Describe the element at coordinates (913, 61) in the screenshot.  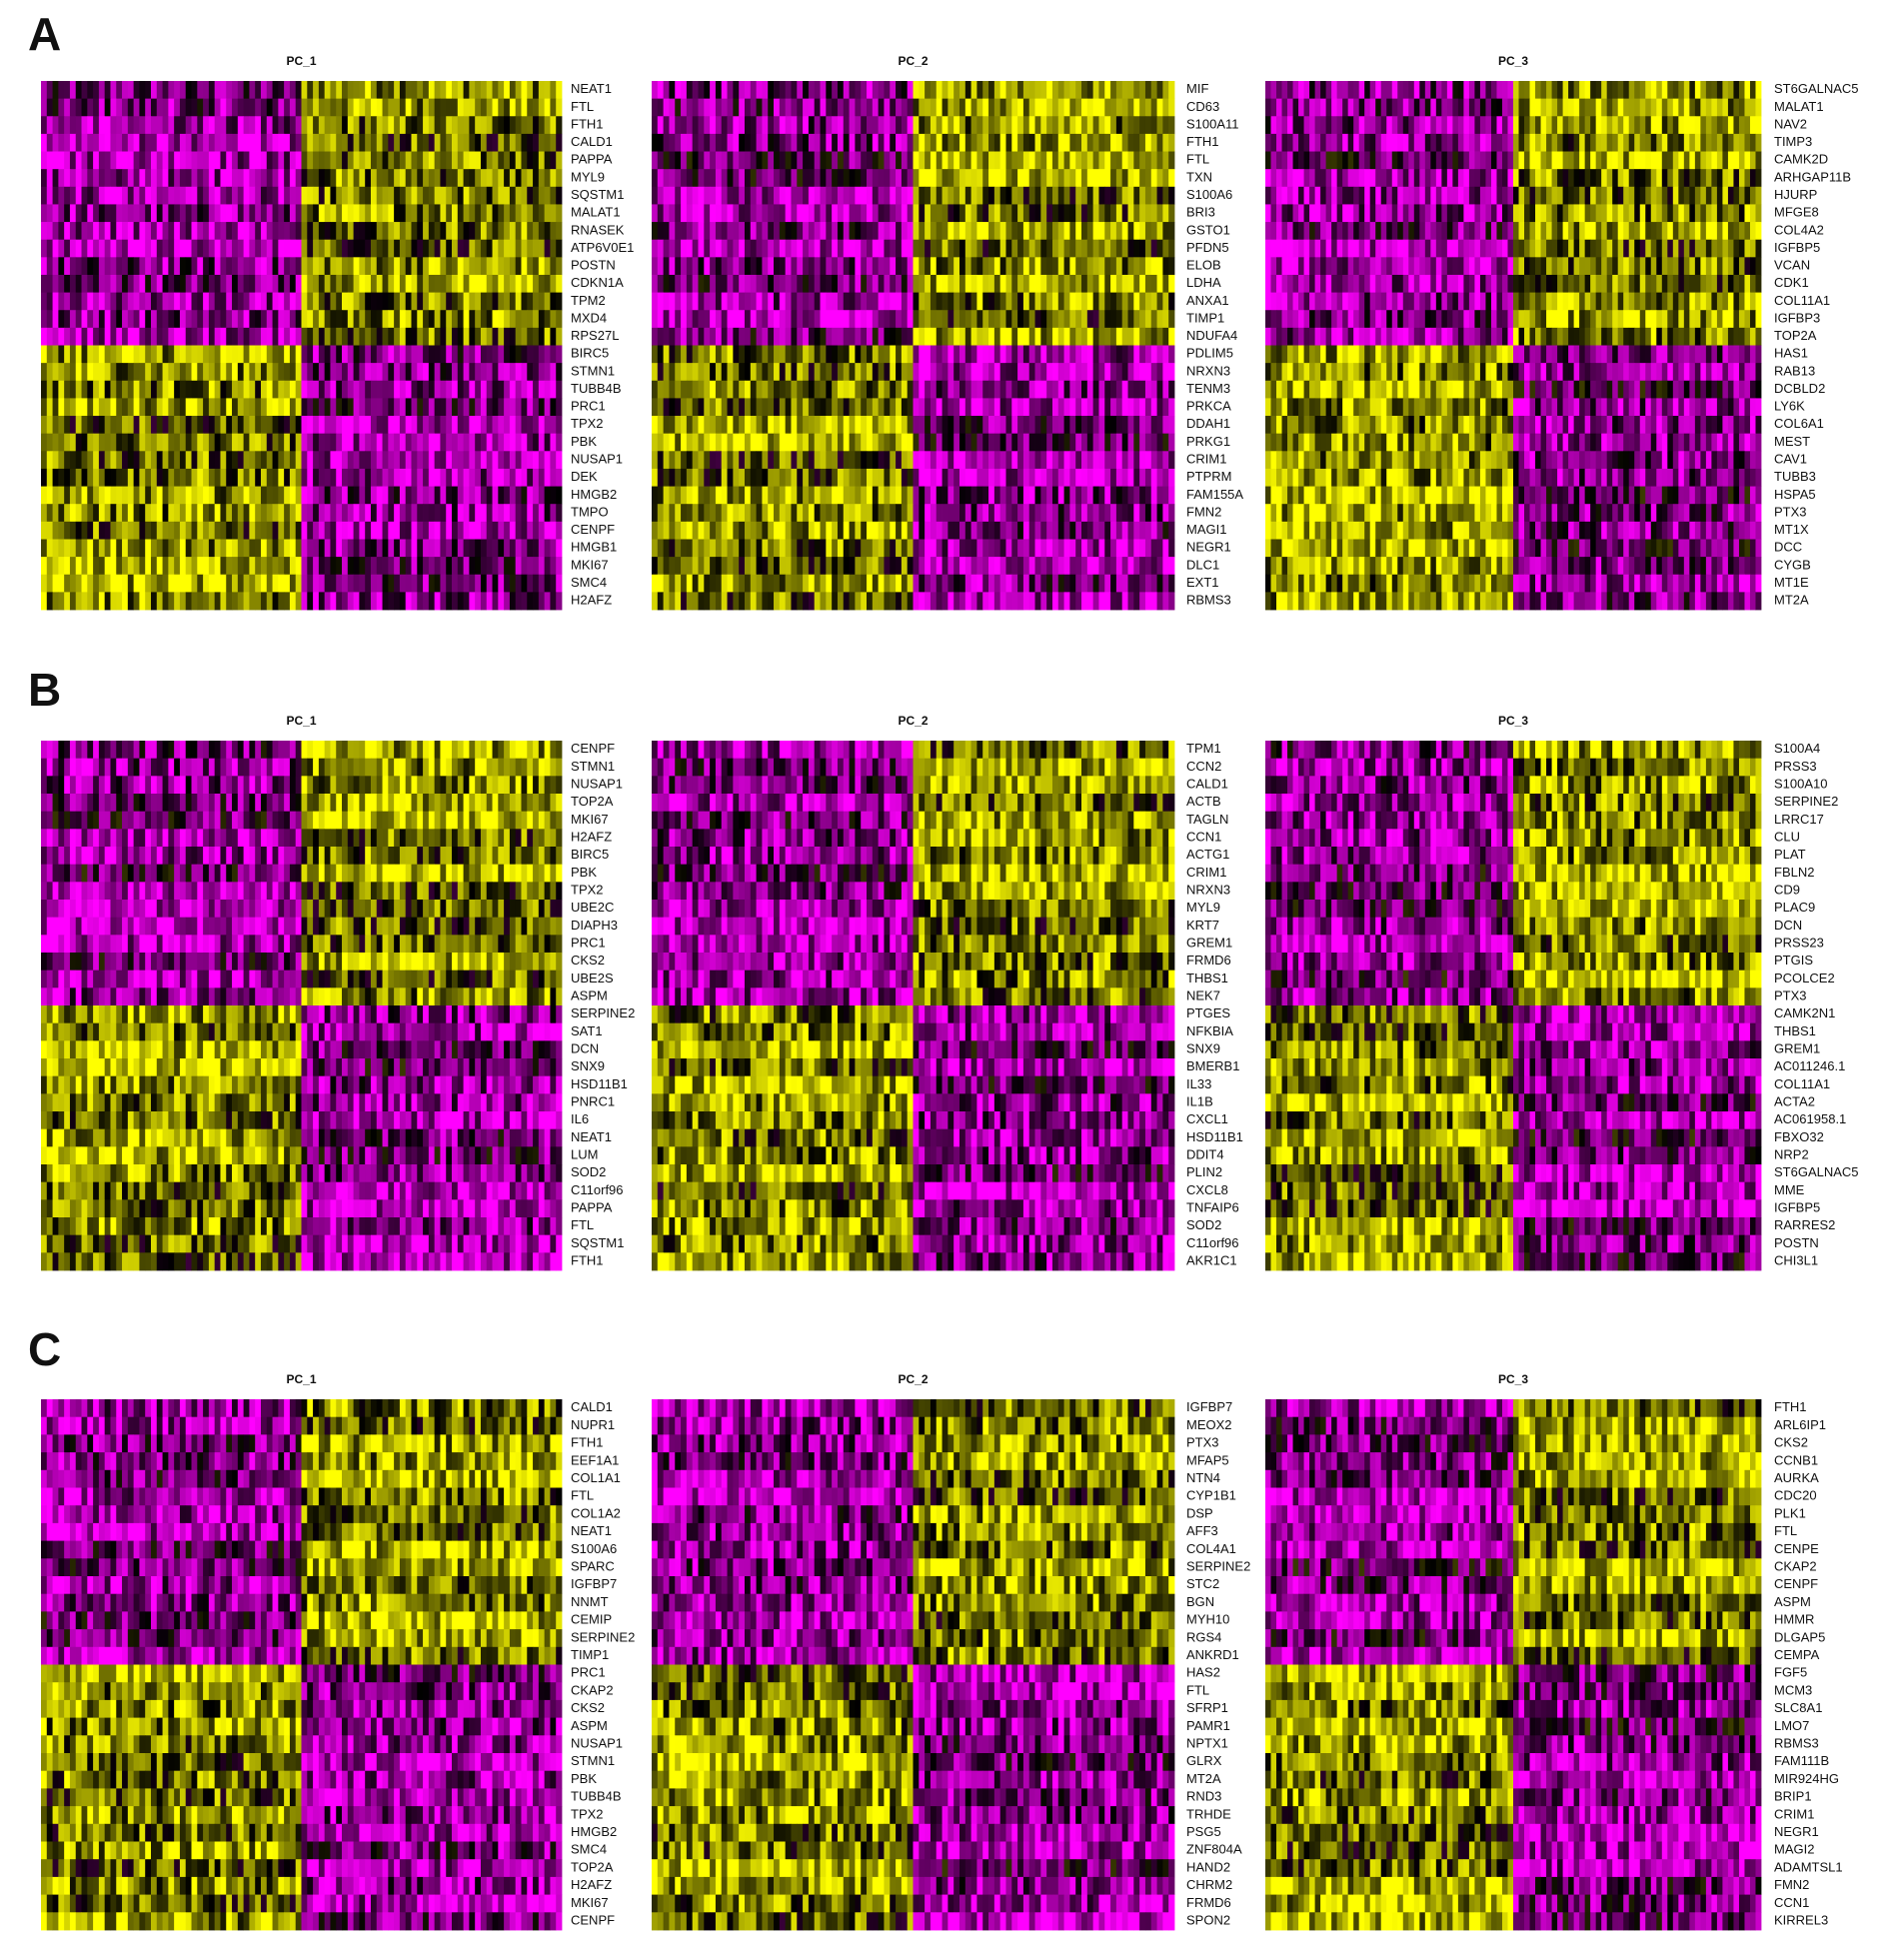
I see `heatmap-title: PC_2` at that location.